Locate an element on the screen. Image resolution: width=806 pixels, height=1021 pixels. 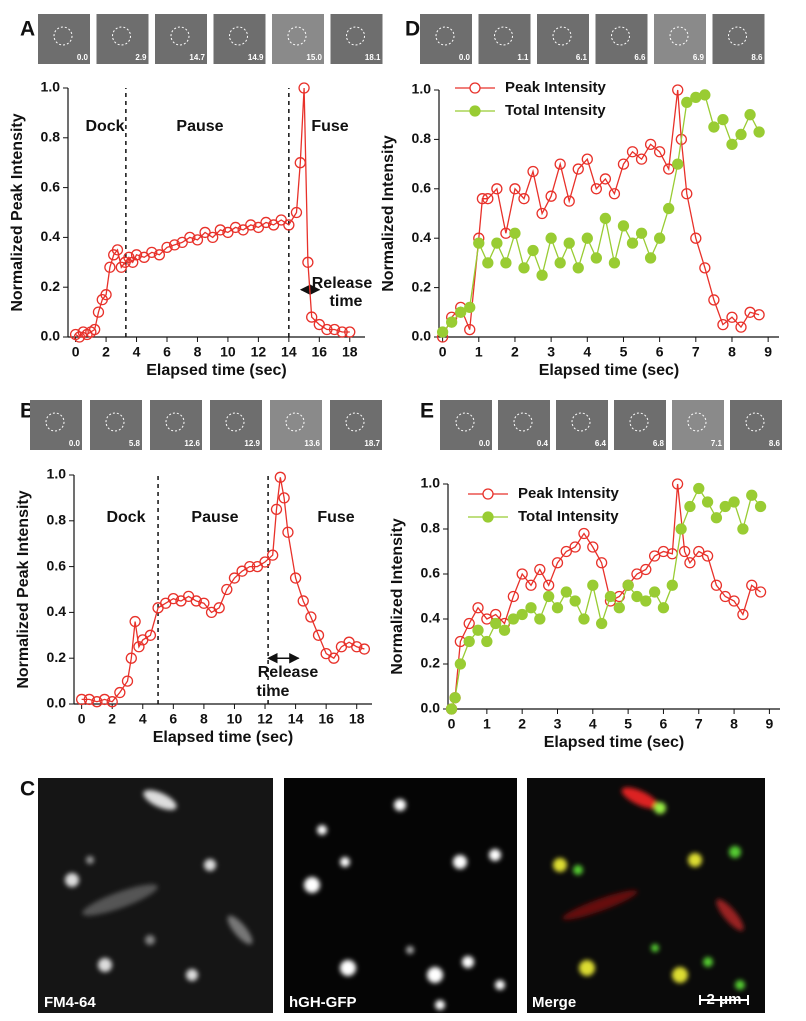
x-tick-label: 5 is located at coordinates (628, 724).